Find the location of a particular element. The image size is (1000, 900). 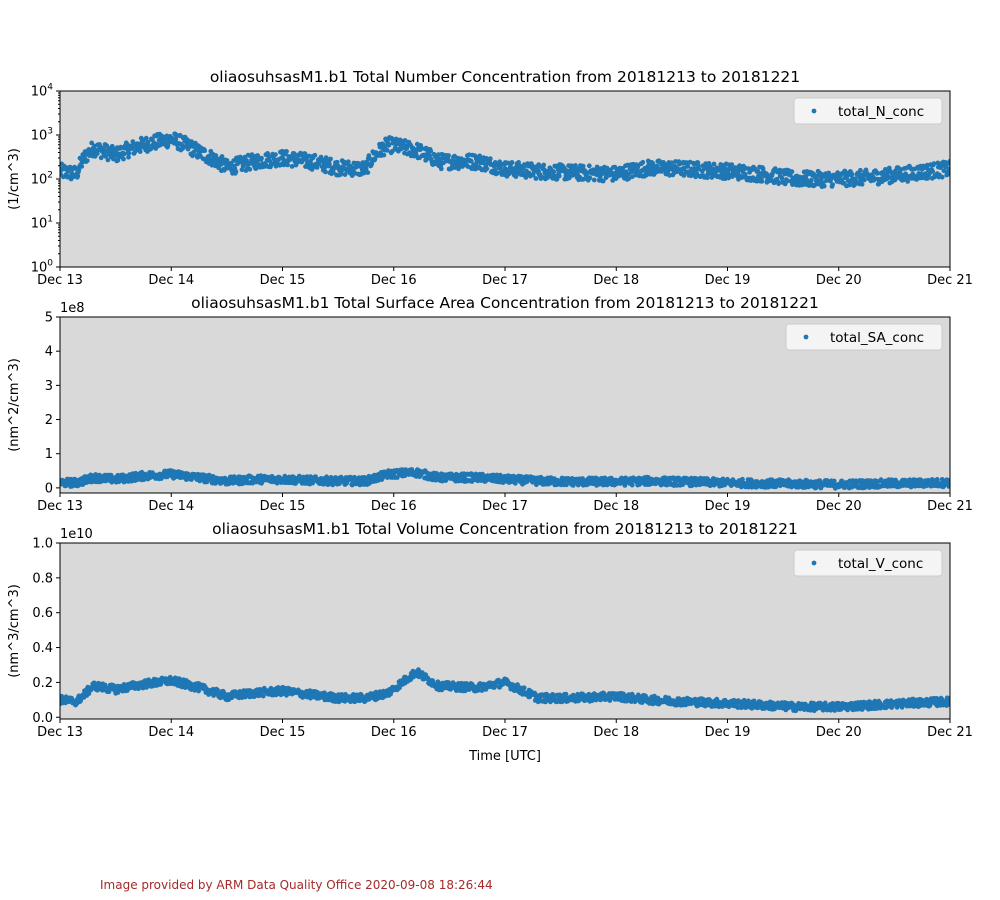

y-axis-label: (nm^2/cm^3) is located at coordinates (14, 405).